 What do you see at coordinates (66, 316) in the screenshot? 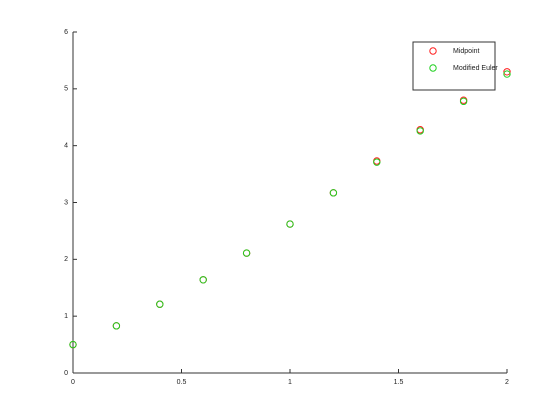
I see `y-tick-label: 1` at bounding box center [66, 316].